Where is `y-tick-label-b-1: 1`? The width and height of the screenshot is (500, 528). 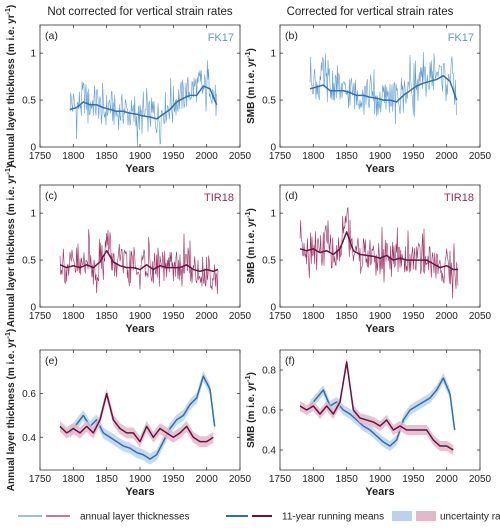 y-tick-label-b-1: 1 is located at coordinates (273, 54).